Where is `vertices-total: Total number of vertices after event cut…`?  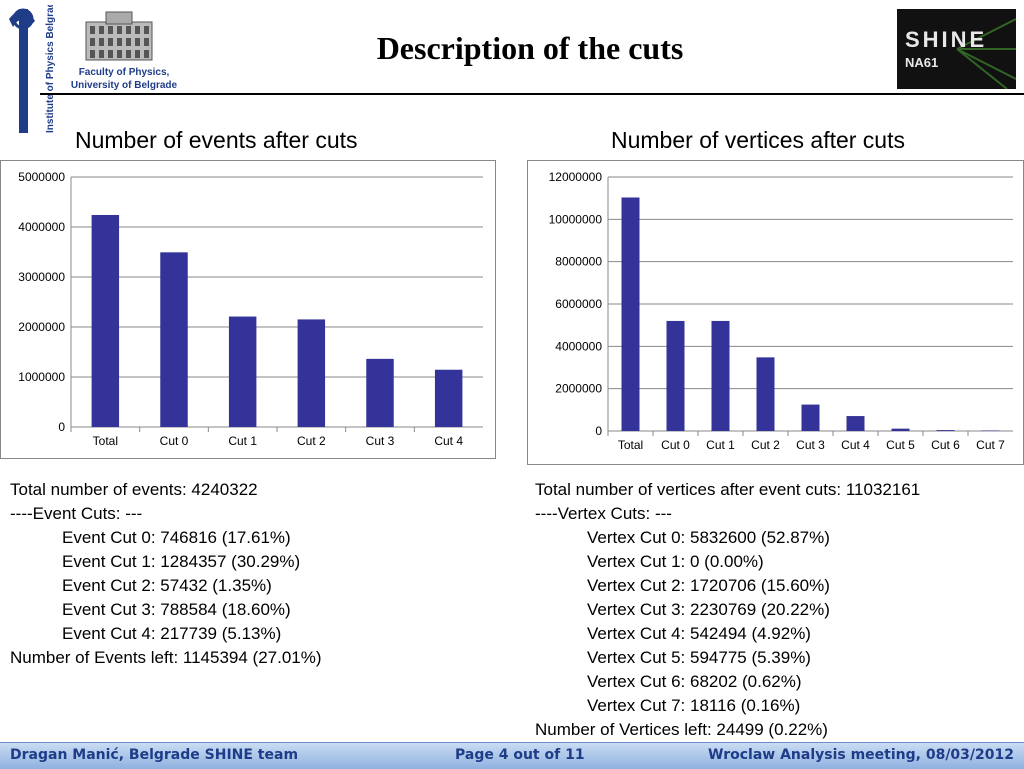
vertices-total: Total number of vertices after event cut… is located at coordinates (728, 489).